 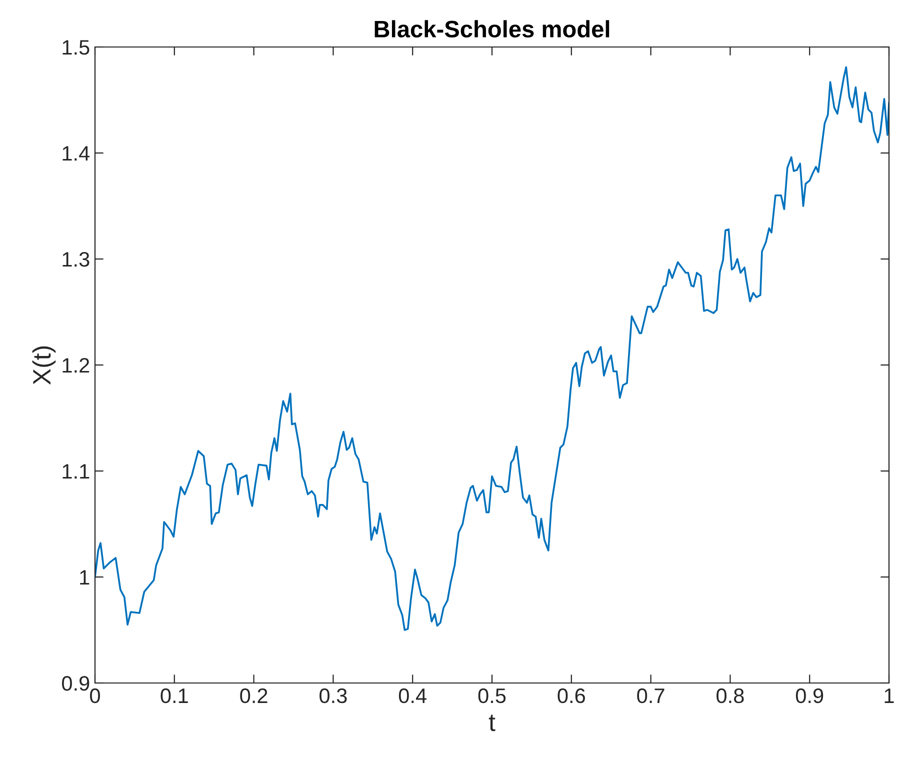 What do you see at coordinates (412, 696) in the screenshot?
I see `x-tick-label: 0.4` at bounding box center [412, 696].